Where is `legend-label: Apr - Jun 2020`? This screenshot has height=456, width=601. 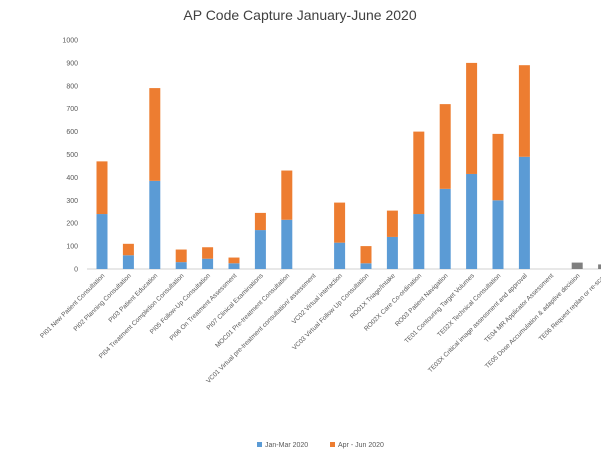 legend-label: Apr - Jun 2020 is located at coordinates (361, 445).